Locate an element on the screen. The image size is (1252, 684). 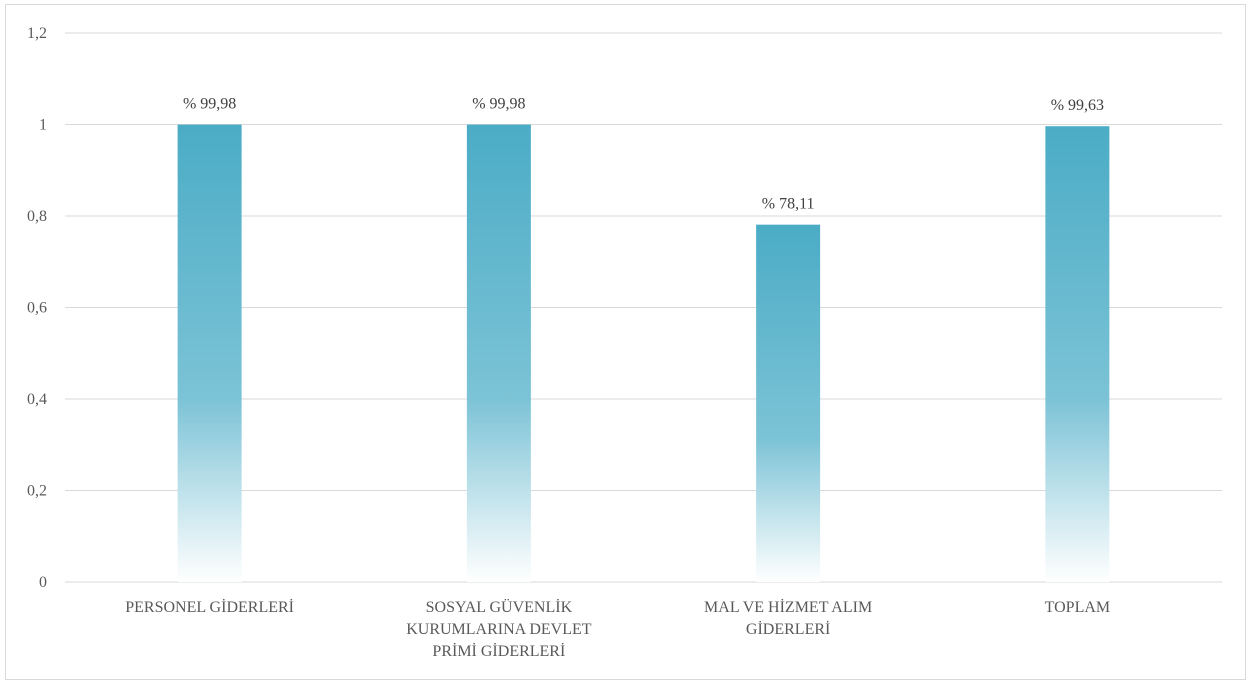
y-tick-label: 1,2 is located at coordinates (37, 33).